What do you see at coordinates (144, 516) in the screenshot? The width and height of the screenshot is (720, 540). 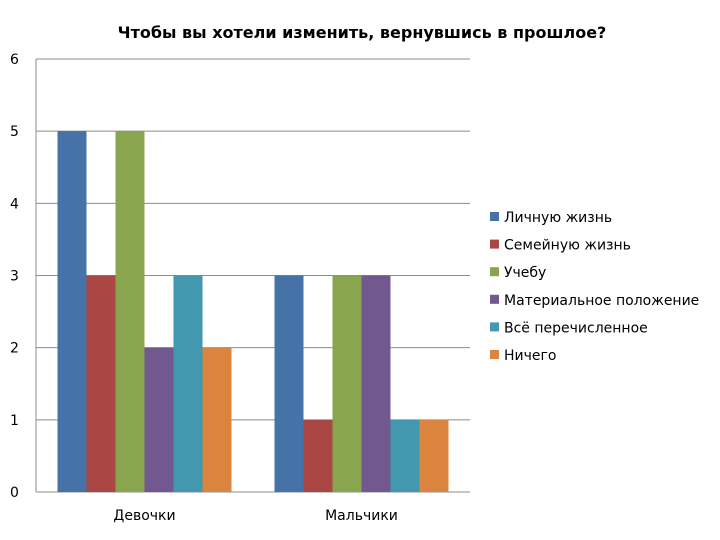 I see `x-category-label-0: Девочки` at bounding box center [144, 516].